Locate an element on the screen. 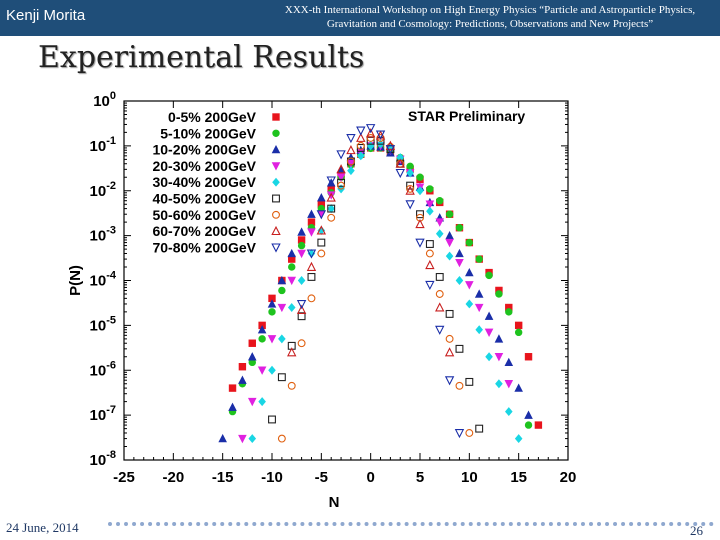  page-number: 26 is located at coordinates (696, 530).